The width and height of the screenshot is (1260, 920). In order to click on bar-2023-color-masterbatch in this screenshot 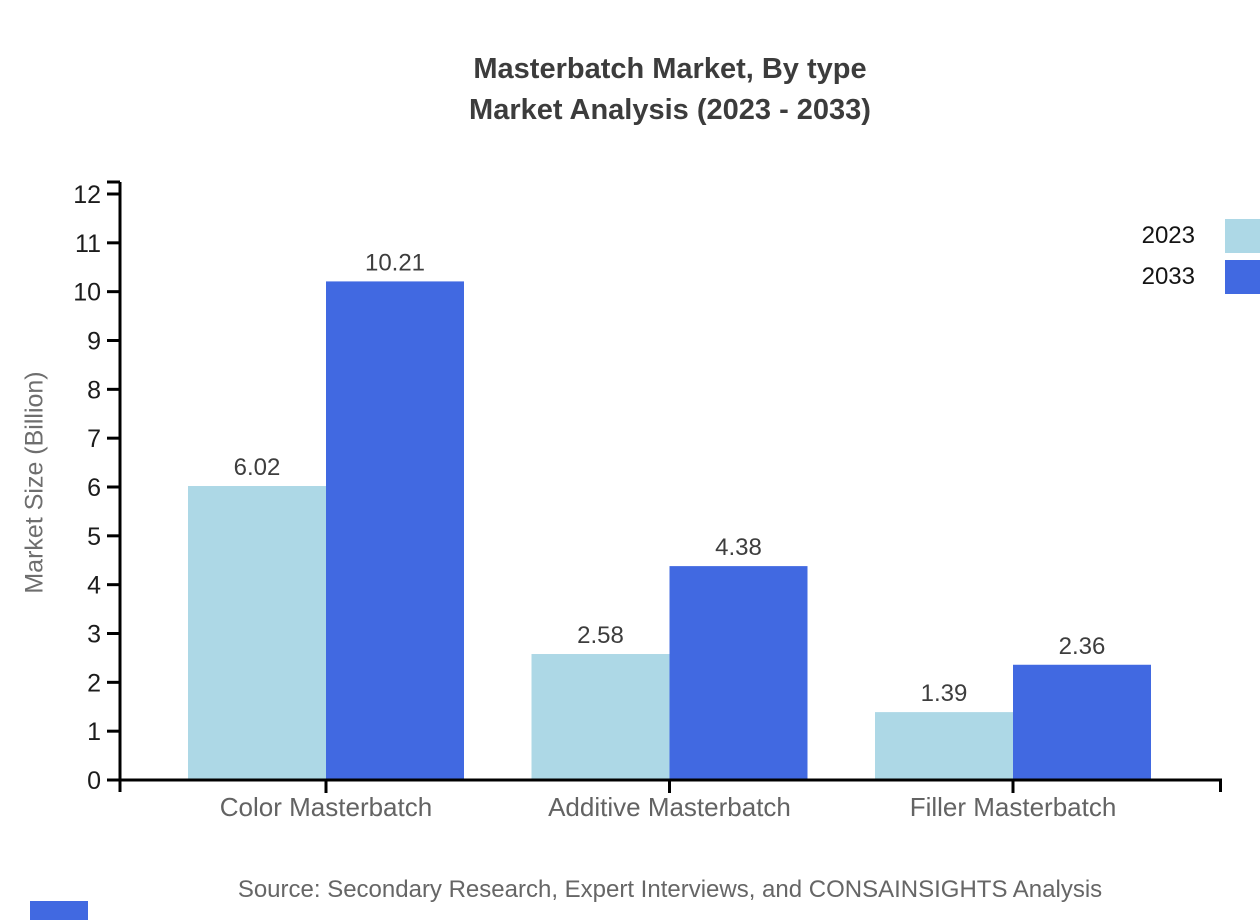, I will do `click(257, 633)`.